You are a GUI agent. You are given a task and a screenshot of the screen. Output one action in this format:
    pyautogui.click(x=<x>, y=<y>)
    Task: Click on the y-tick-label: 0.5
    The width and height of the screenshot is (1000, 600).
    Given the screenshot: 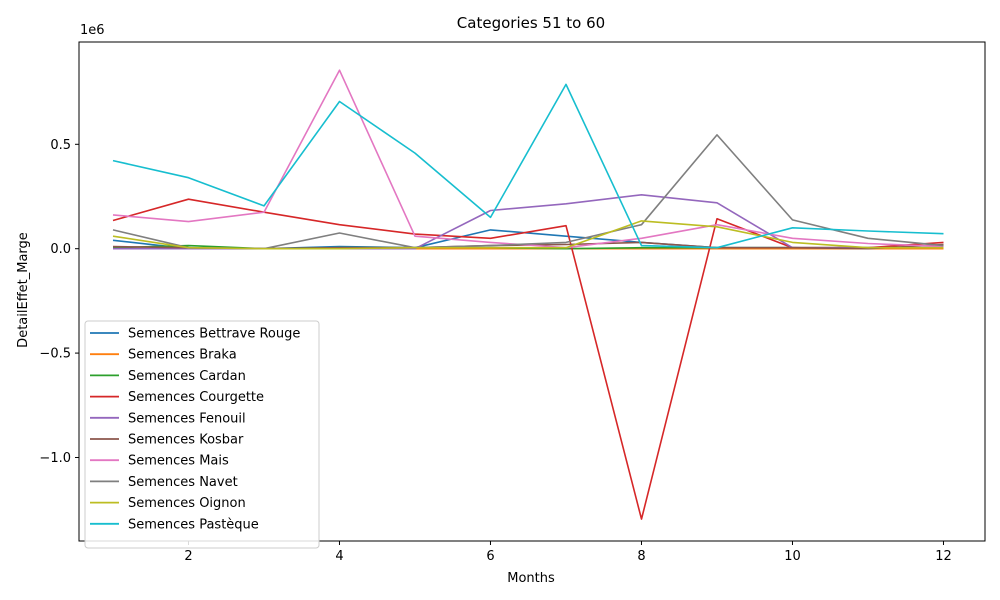 What is the action you would take?
    pyautogui.click(x=60, y=145)
    